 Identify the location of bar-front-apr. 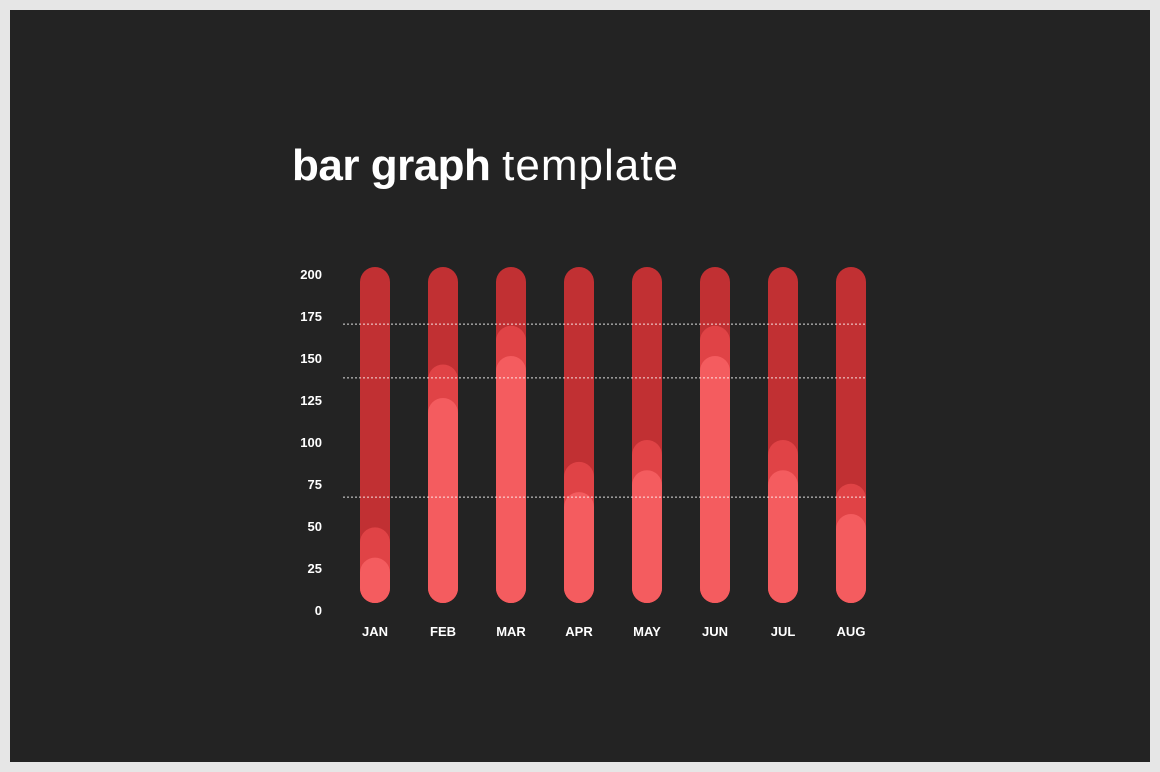
(579, 547).